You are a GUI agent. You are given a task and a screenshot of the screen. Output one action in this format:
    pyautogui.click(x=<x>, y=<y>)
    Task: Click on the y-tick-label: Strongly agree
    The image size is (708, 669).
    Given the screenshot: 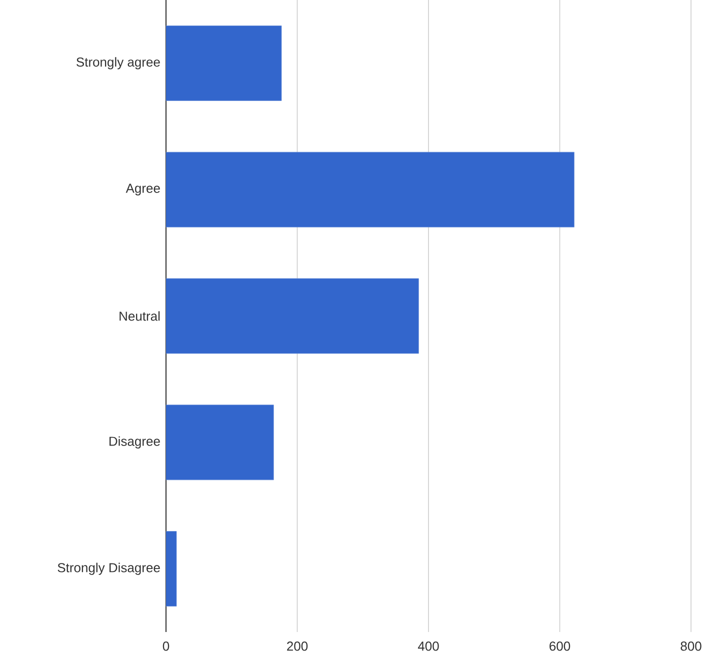 What is the action you would take?
    pyautogui.click(x=118, y=63)
    